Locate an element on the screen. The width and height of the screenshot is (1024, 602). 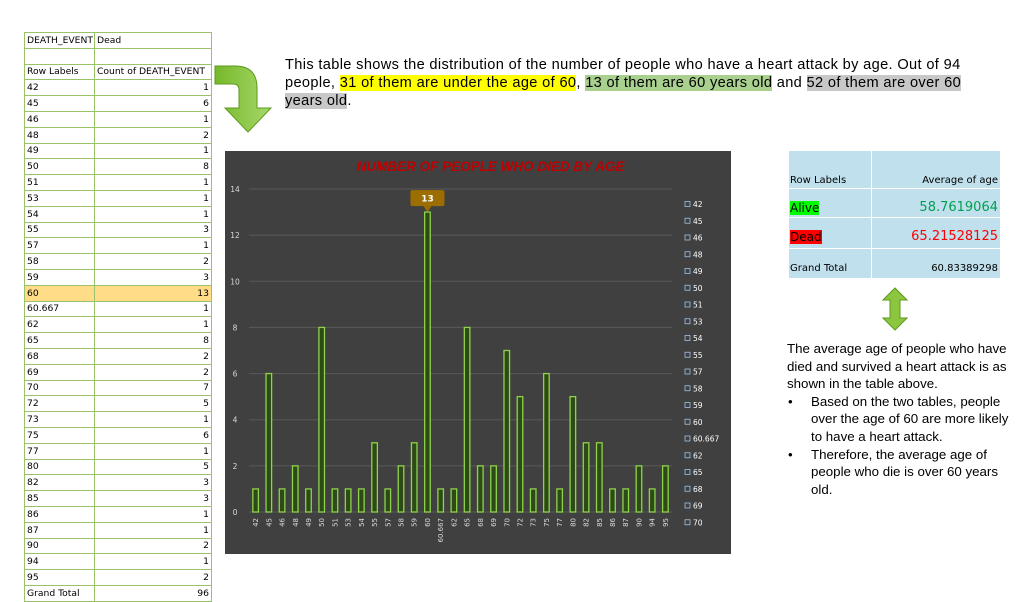
pivot-label-cell: 46 is located at coordinates (59, 119).